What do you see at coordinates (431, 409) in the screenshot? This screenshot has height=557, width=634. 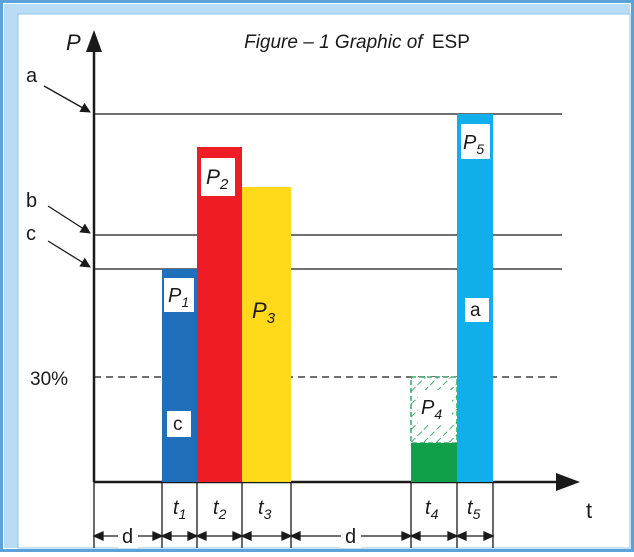 I see `svg-text: P4` at bounding box center [431, 409].